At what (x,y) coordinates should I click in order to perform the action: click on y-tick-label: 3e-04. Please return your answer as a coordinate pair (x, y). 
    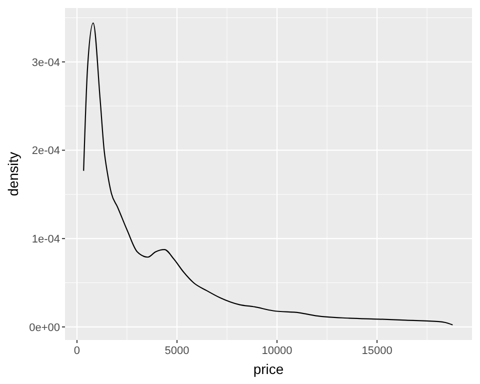
    Looking at the image, I should click on (46, 62).